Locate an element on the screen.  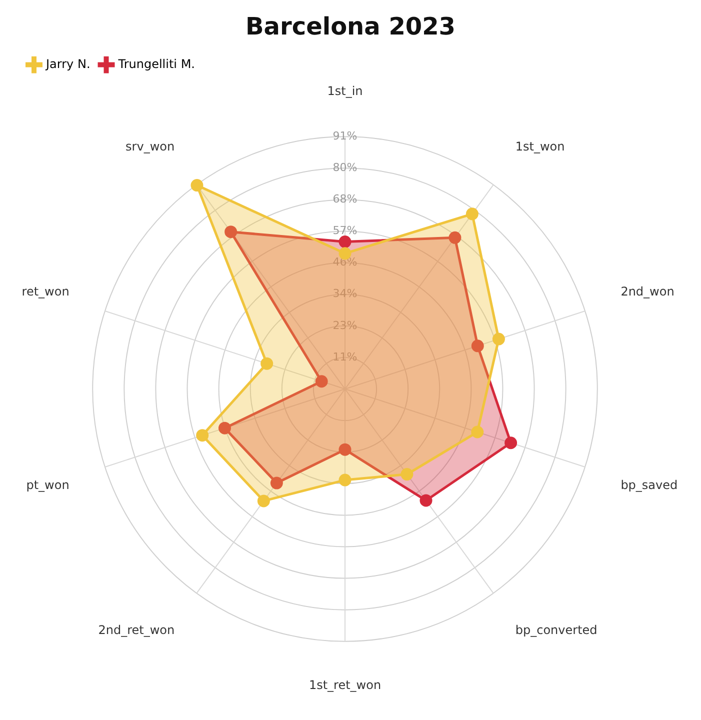
spoke-label: 1st_in is located at coordinates (345, 91).